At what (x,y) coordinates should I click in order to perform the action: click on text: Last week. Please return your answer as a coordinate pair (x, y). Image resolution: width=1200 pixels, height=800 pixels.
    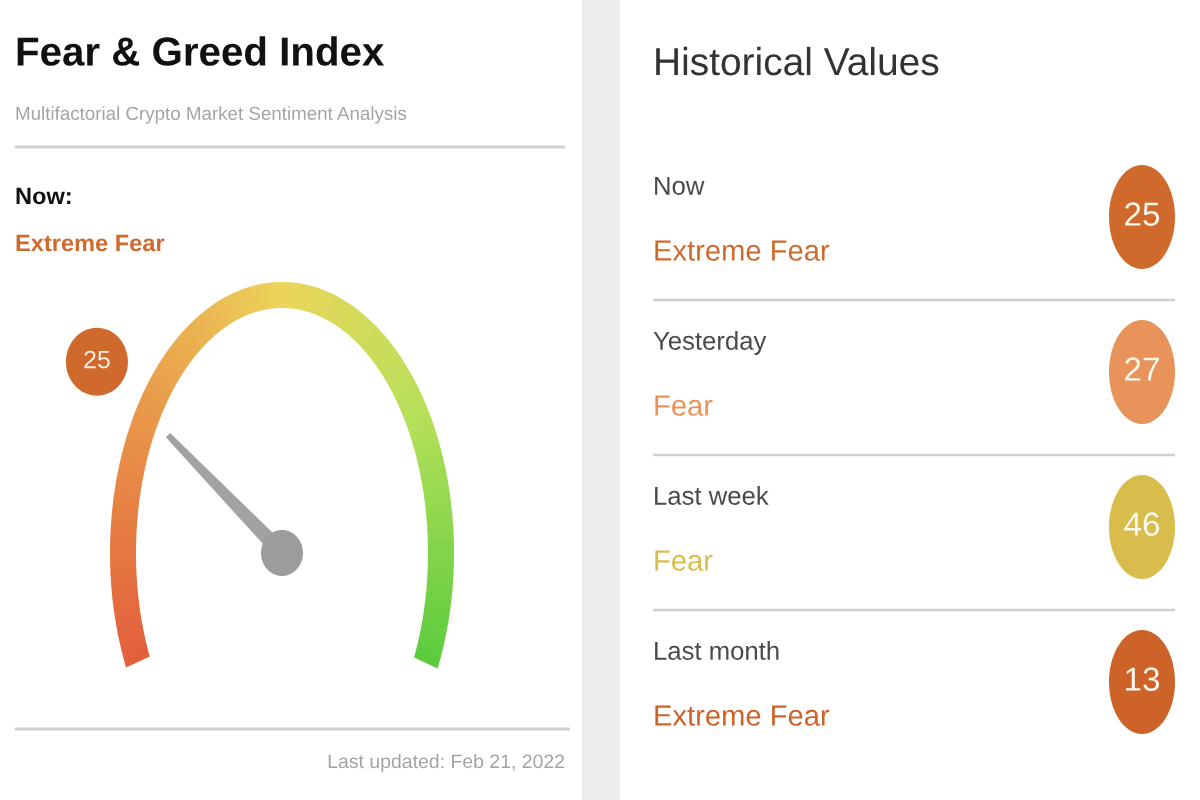
    Looking at the image, I should click on (712, 495).